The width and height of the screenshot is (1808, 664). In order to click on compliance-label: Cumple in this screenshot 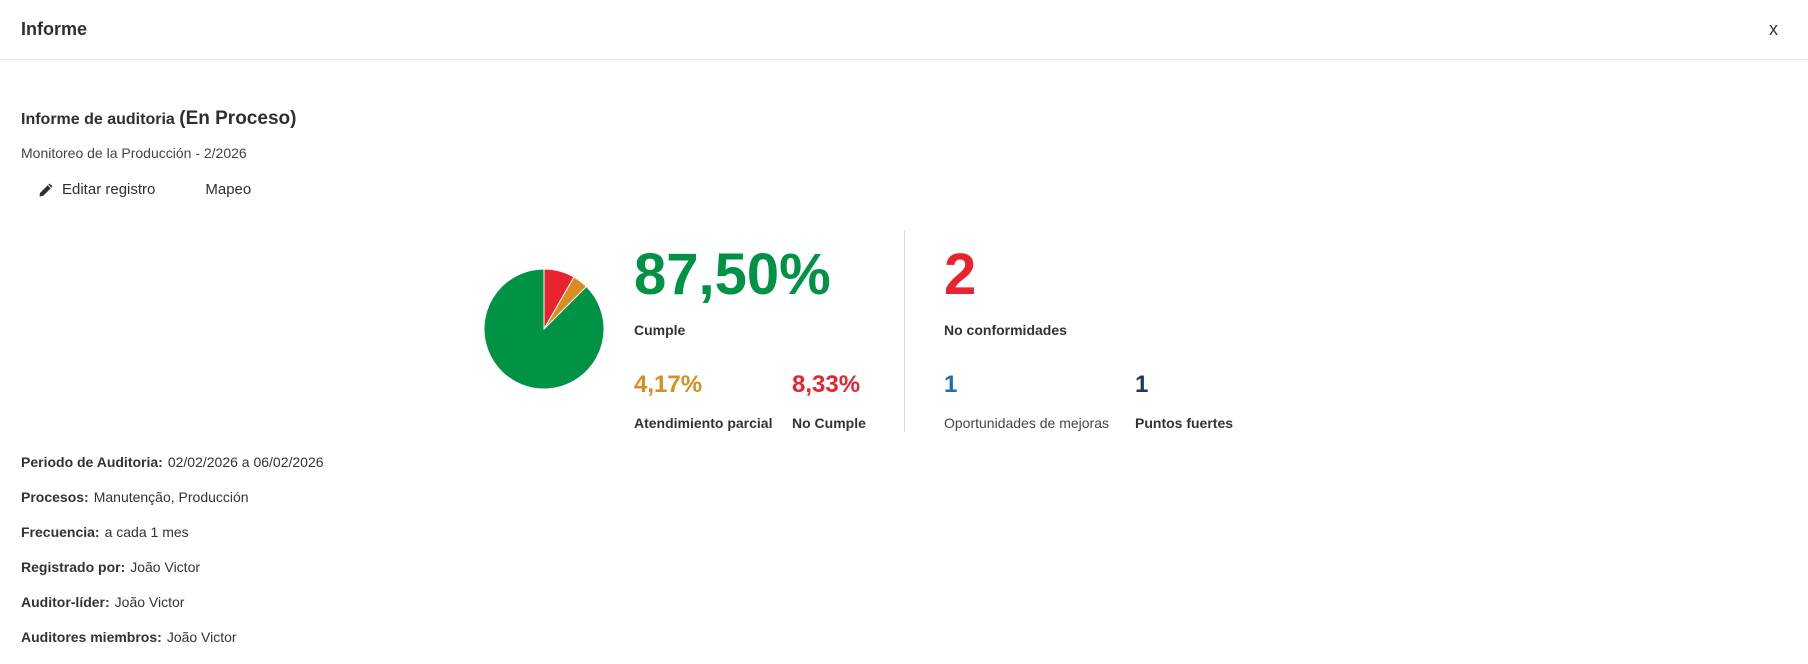, I will do `click(660, 330)`.